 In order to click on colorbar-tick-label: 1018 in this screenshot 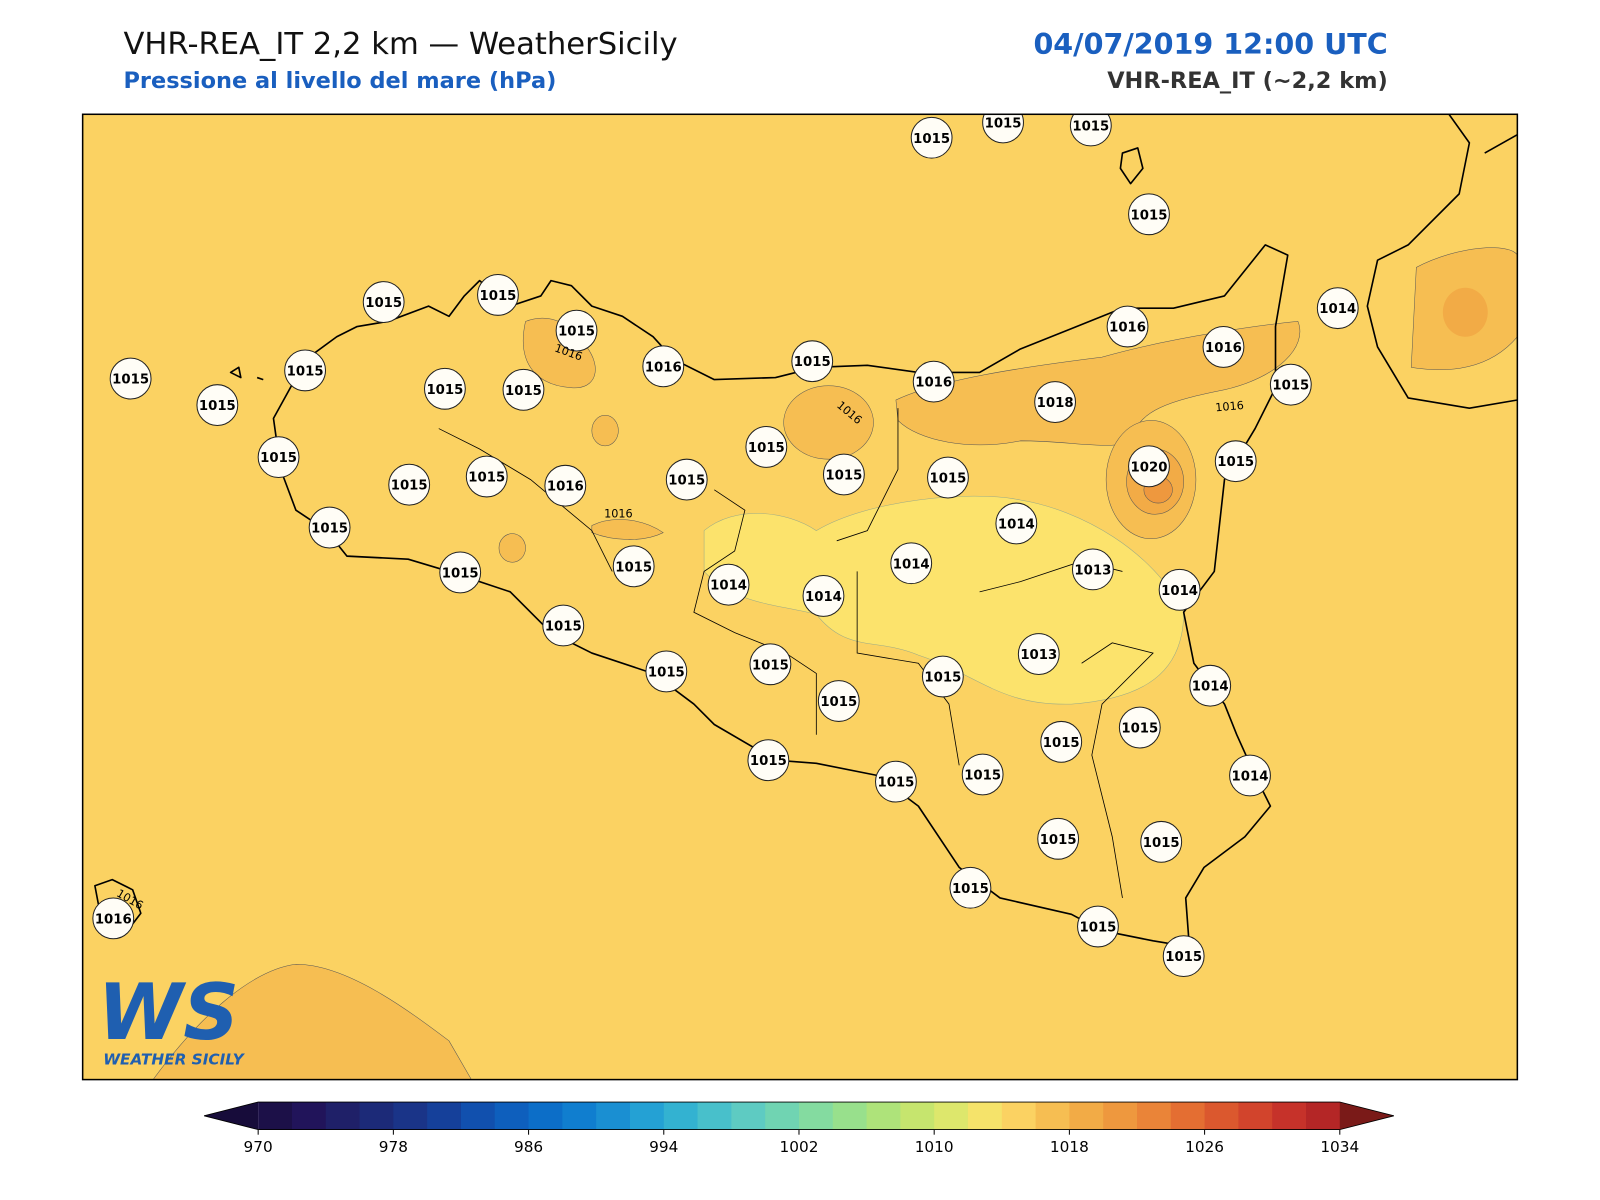, I will do `click(1069, 1147)`.